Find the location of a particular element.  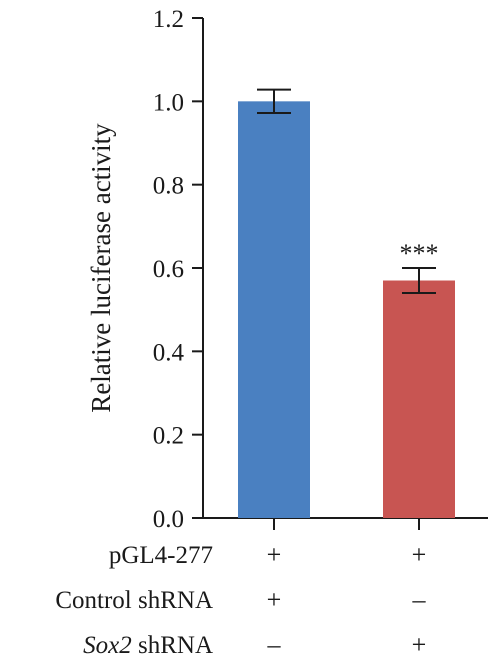

y-tick-label: 0.8 is located at coordinates (168, 186).